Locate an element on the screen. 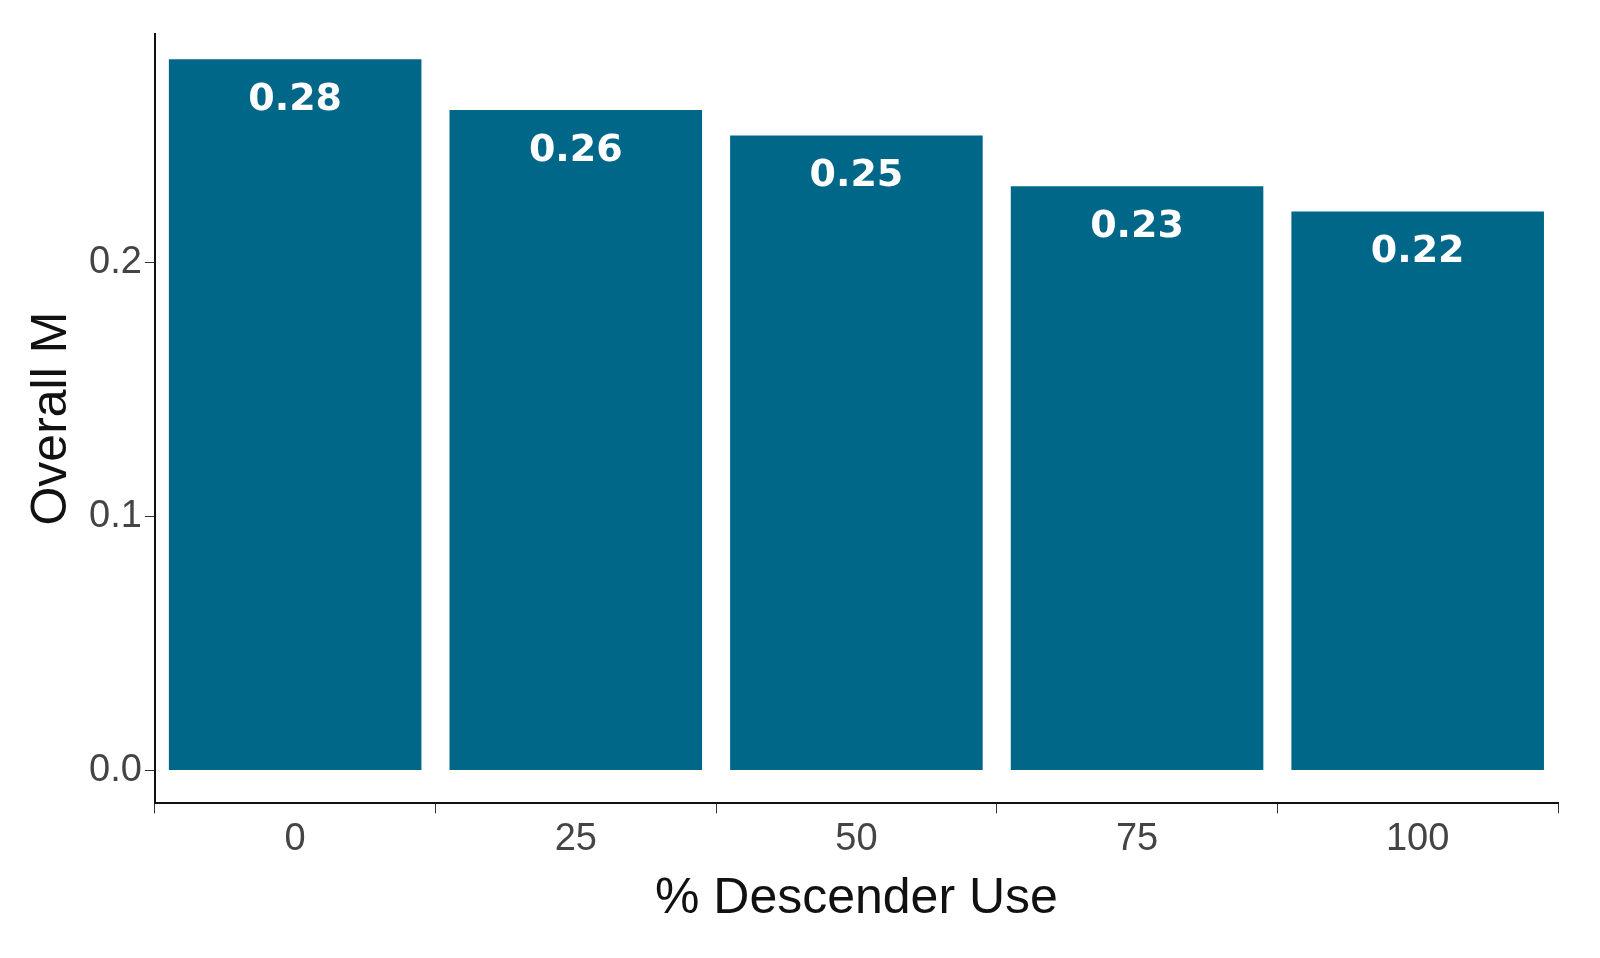 This screenshot has height=958, width=1600. data-label: 0.26 is located at coordinates (575, 147).